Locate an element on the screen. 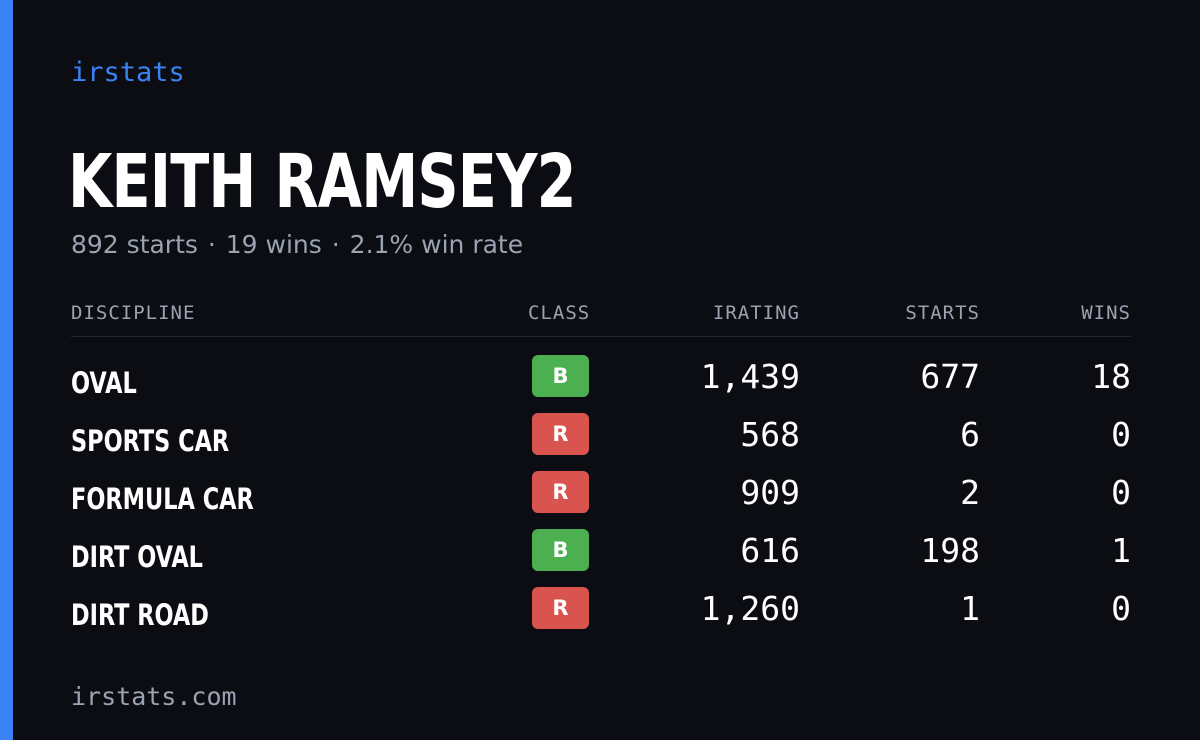 The width and height of the screenshot is (1200, 740). irating-value: 616 is located at coordinates (770, 550).